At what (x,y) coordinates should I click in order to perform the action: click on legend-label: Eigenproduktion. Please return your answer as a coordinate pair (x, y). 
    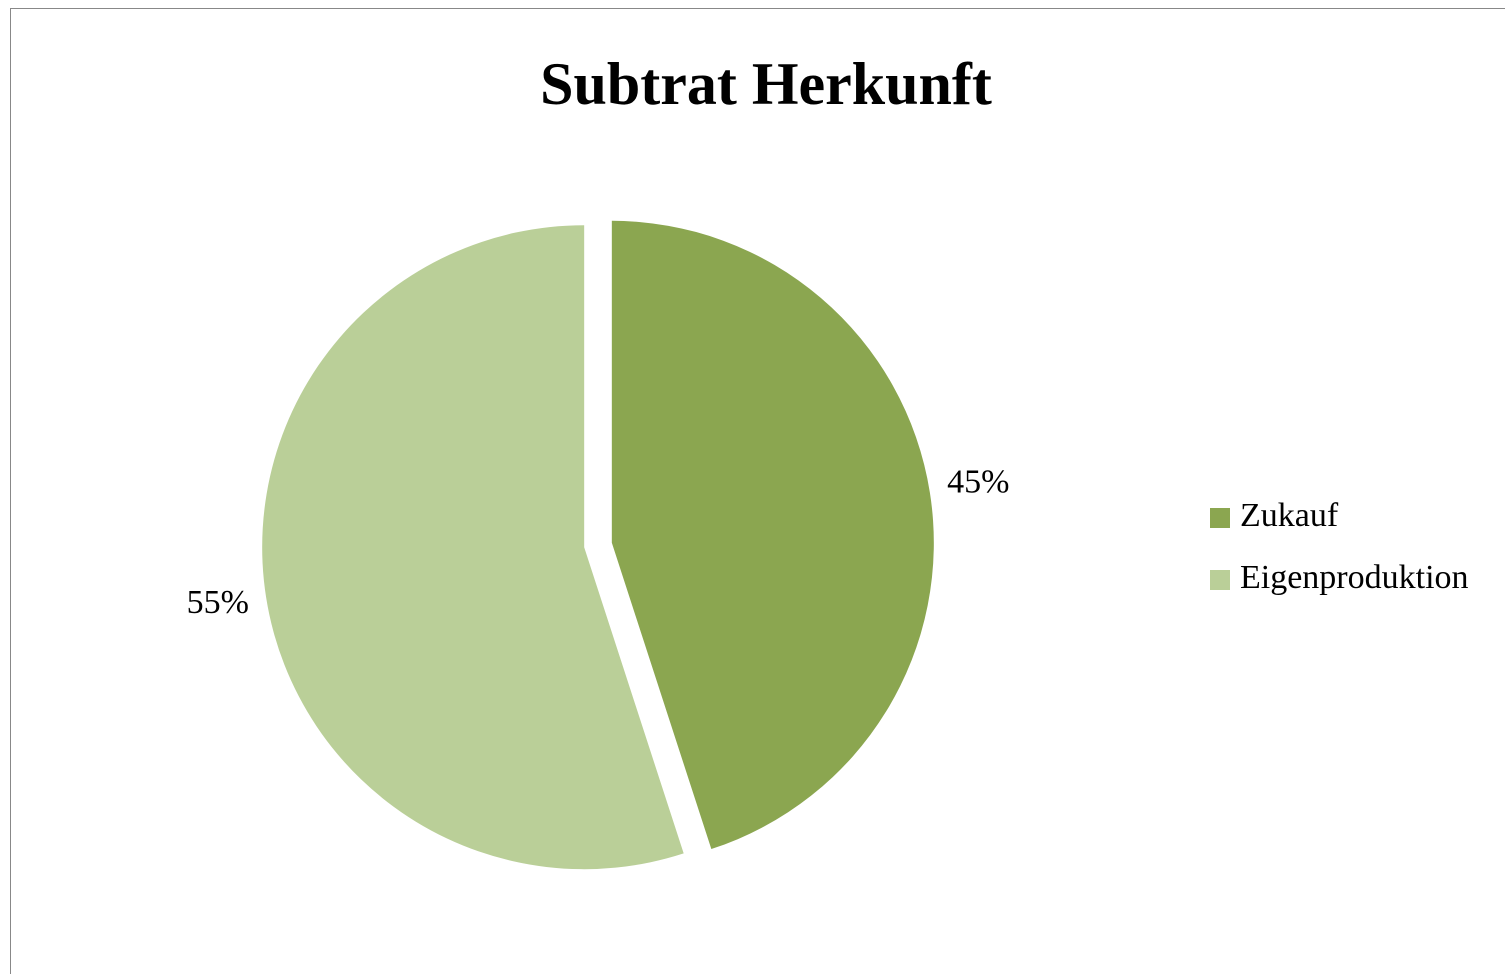
    Looking at the image, I should click on (1354, 577).